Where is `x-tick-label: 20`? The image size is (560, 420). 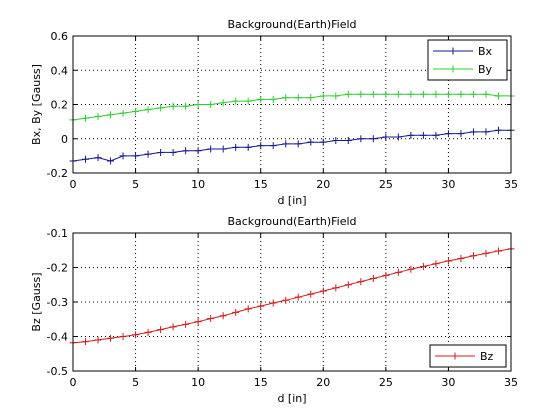 x-tick-label: 20 is located at coordinates (323, 184).